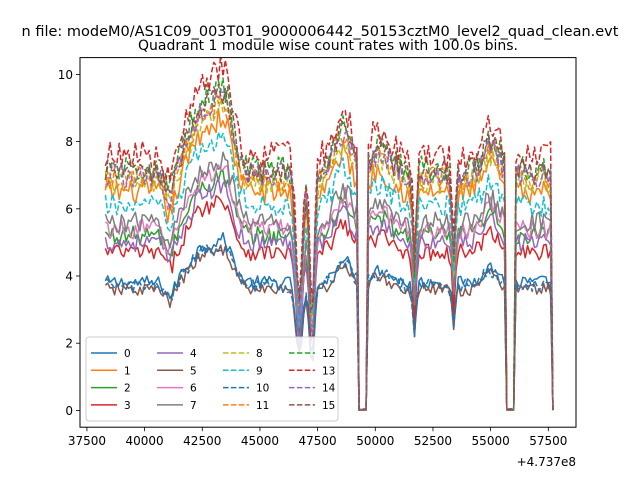  I want to click on x-offset-label: +4.737e8, so click(546, 462).